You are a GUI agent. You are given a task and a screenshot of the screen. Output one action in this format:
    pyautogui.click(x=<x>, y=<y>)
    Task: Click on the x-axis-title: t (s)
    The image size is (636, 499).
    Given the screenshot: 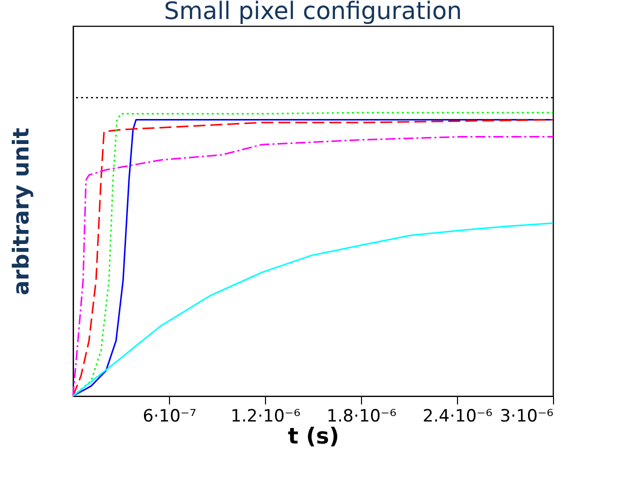 What is the action you would take?
    pyautogui.click(x=314, y=437)
    